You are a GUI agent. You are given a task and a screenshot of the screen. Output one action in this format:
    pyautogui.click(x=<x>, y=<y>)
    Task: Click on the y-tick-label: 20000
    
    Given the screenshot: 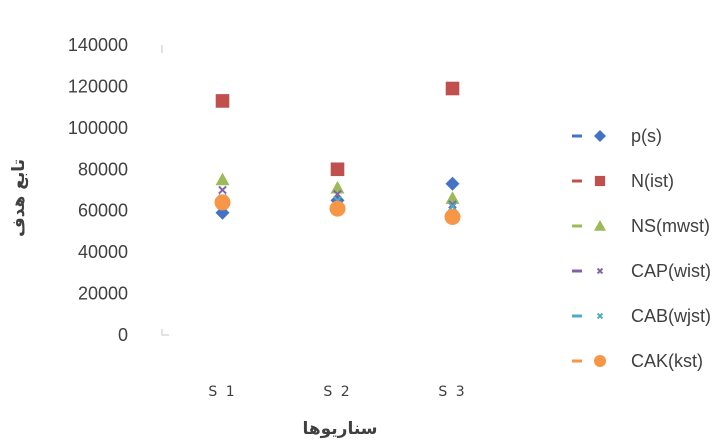 What is the action you would take?
    pyautogui.click(x=103, y=294)
    